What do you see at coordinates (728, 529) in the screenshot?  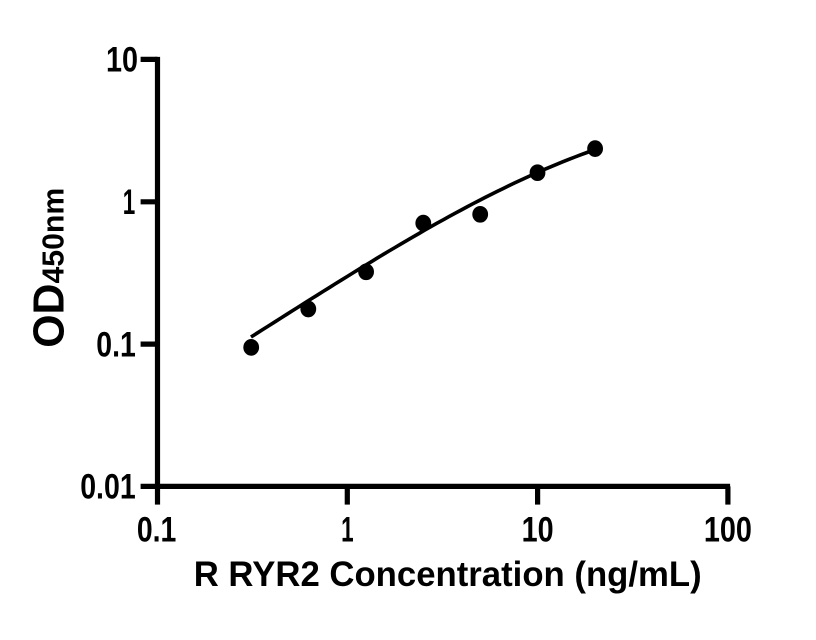 I see `svg-text: 100` at bounding box center [728, 529].